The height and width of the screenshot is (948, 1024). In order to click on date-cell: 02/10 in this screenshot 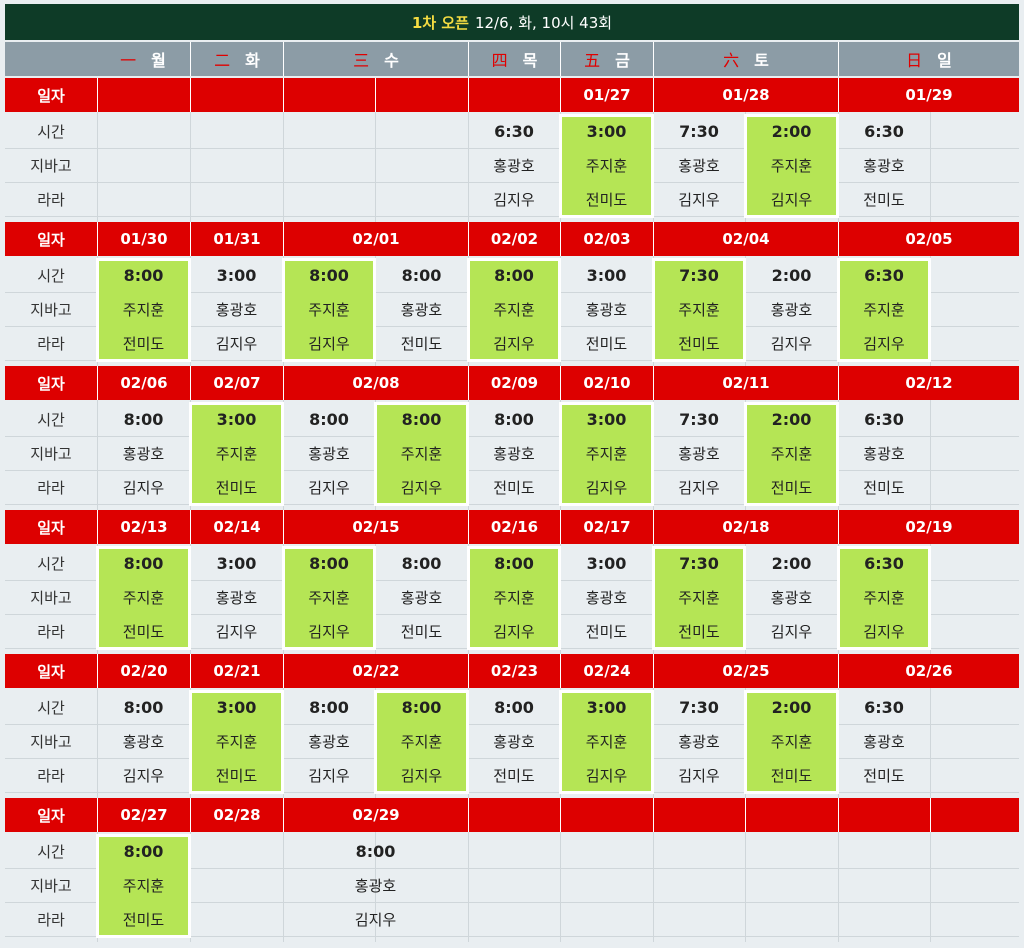, I will do `click(606, 383)`.